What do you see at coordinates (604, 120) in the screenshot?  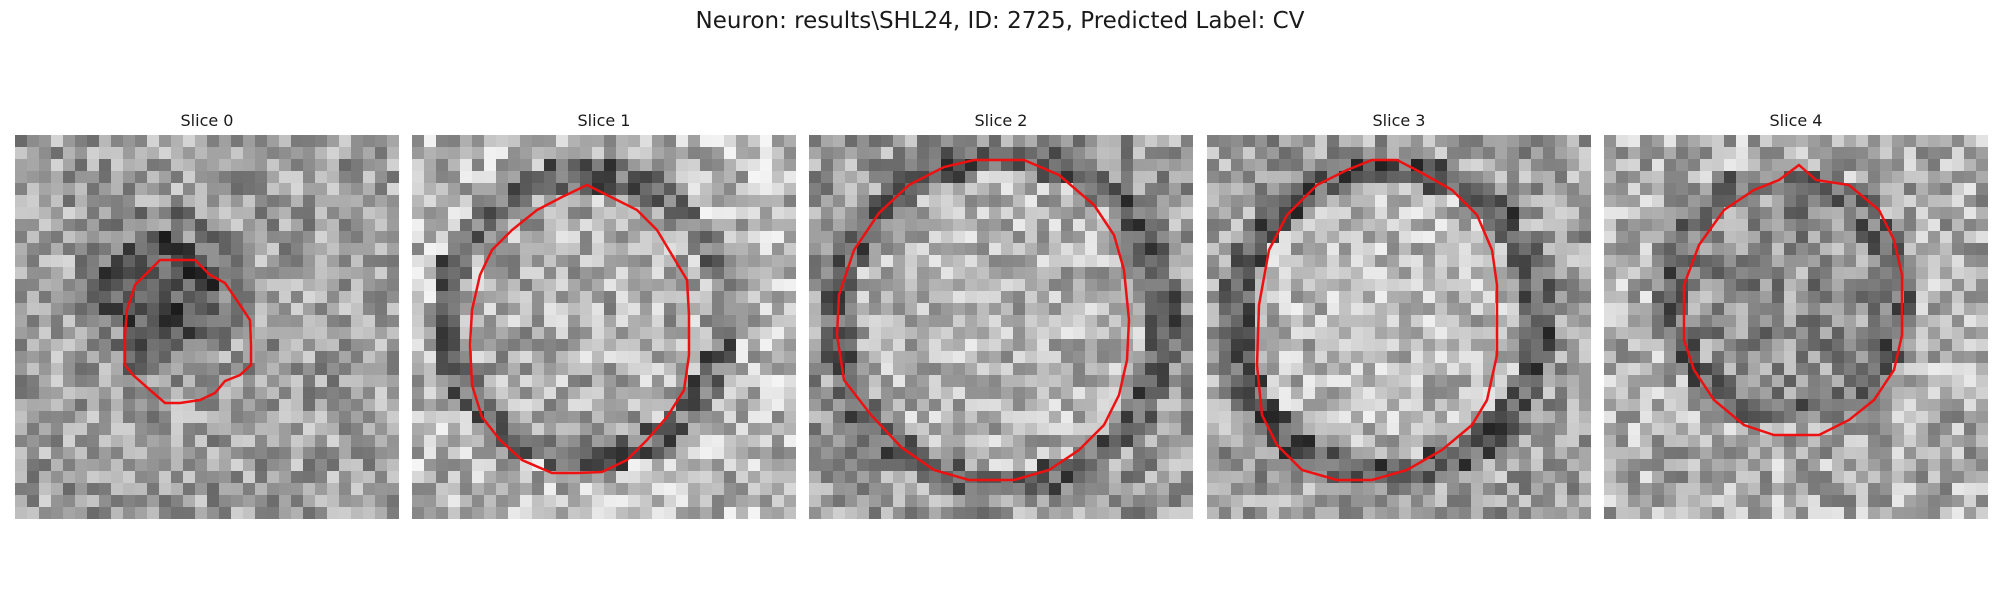 I see `slice-title-1: Slice 1` at bounding box center [604, 120].